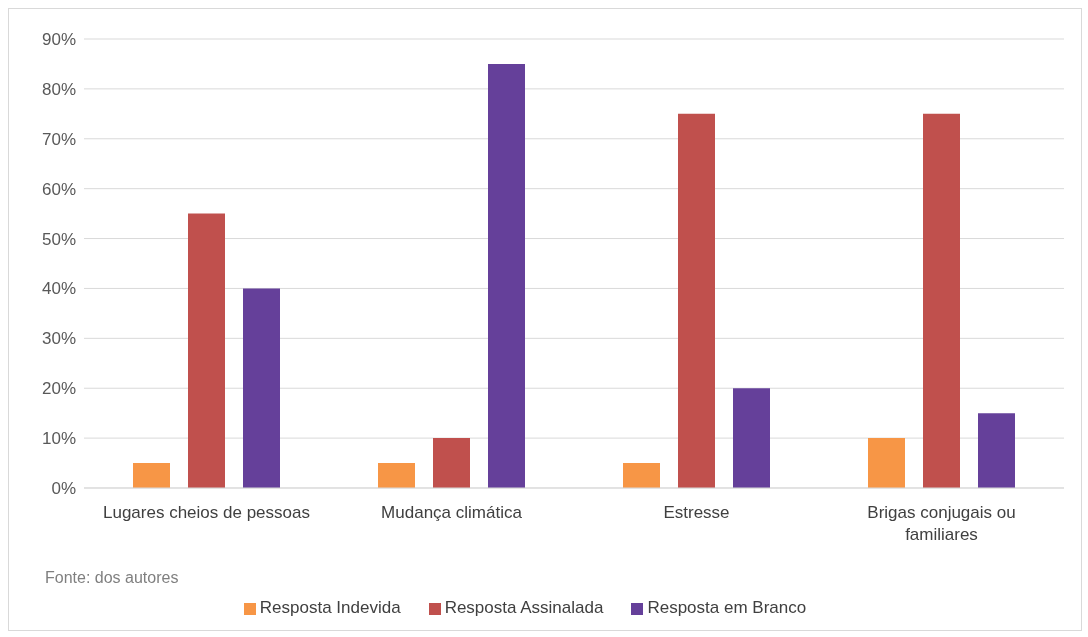 The width and height of the screenshot is (1088, 637). I want to click on y-tick-label: 10%, so click(58, 439).